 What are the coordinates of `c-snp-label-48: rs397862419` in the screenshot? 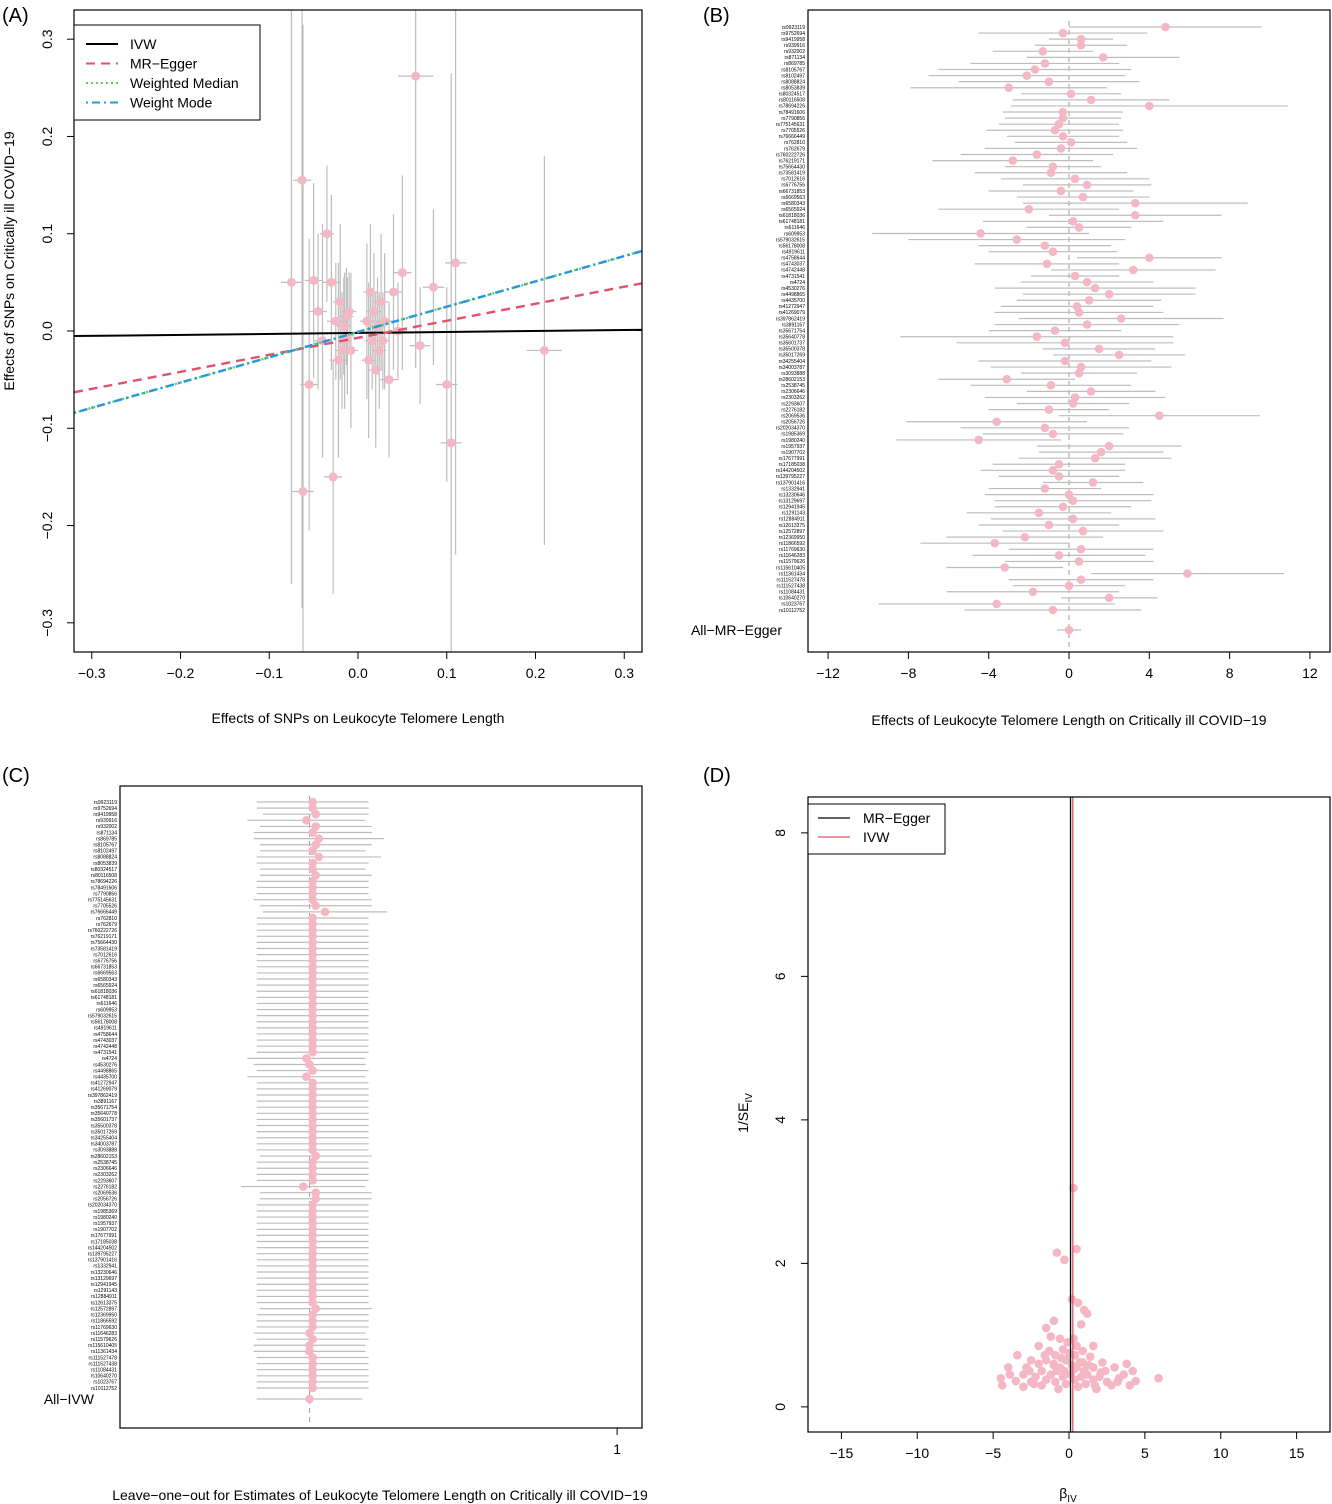 It's located at (102, 1096).